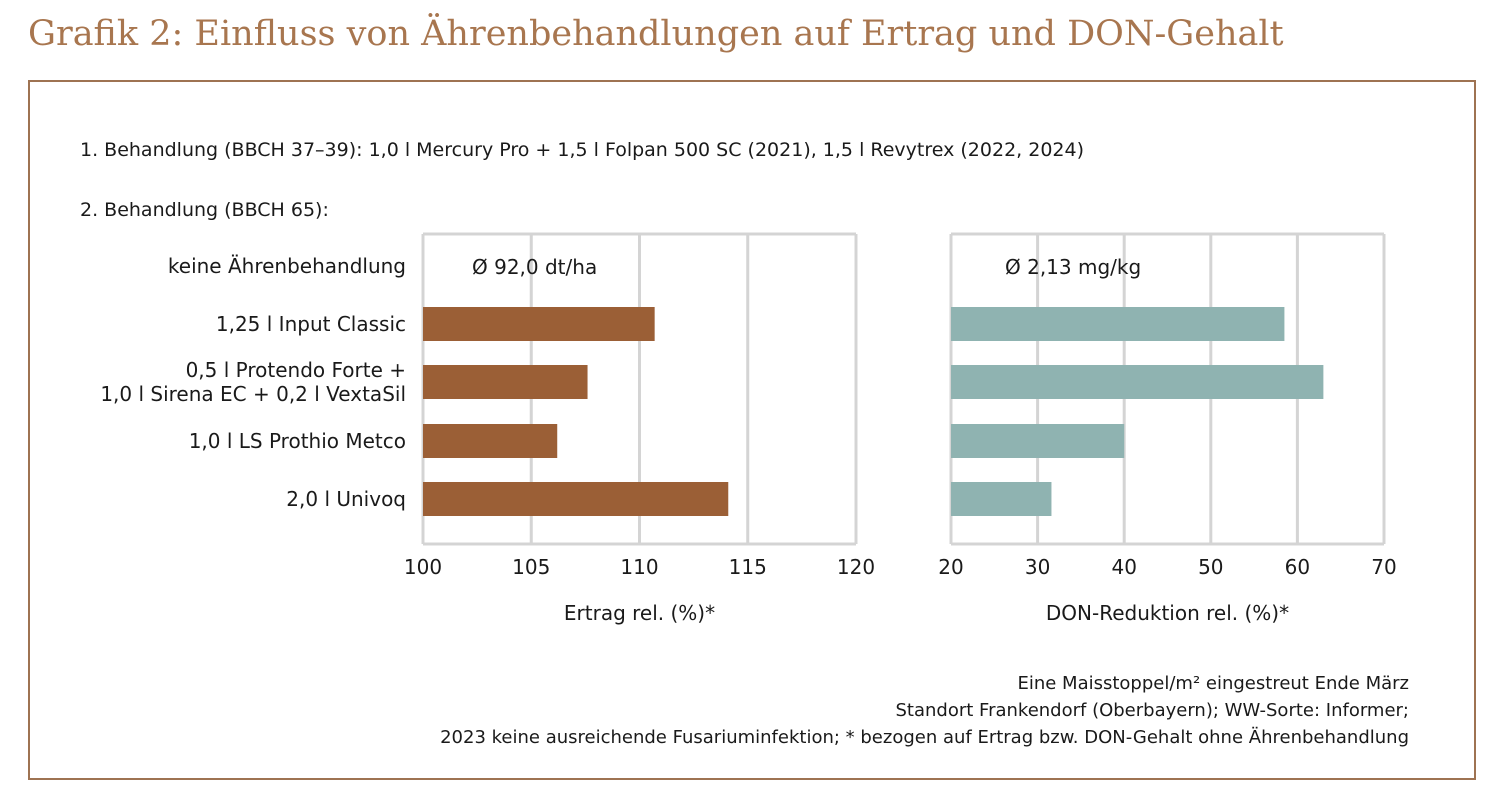 The height and width of the screenshot is (805, 1509). I want to click on category-label: 0,5 l Protendo Forte +, so click(296, 370).